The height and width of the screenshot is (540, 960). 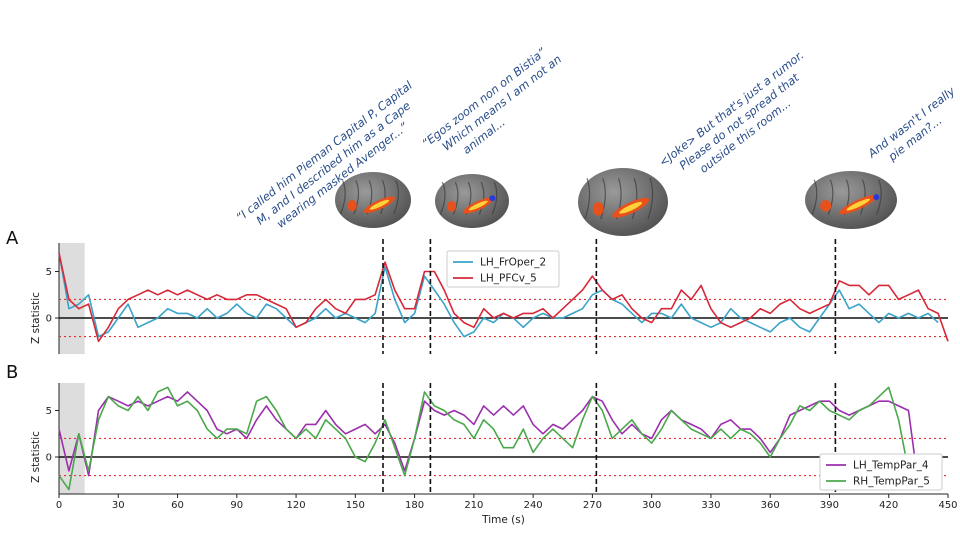 What do you see at coordinates (59, 505) in the screenshot?
I see `panel-b-xtick-label: 0` at bounding box center [59, 505].